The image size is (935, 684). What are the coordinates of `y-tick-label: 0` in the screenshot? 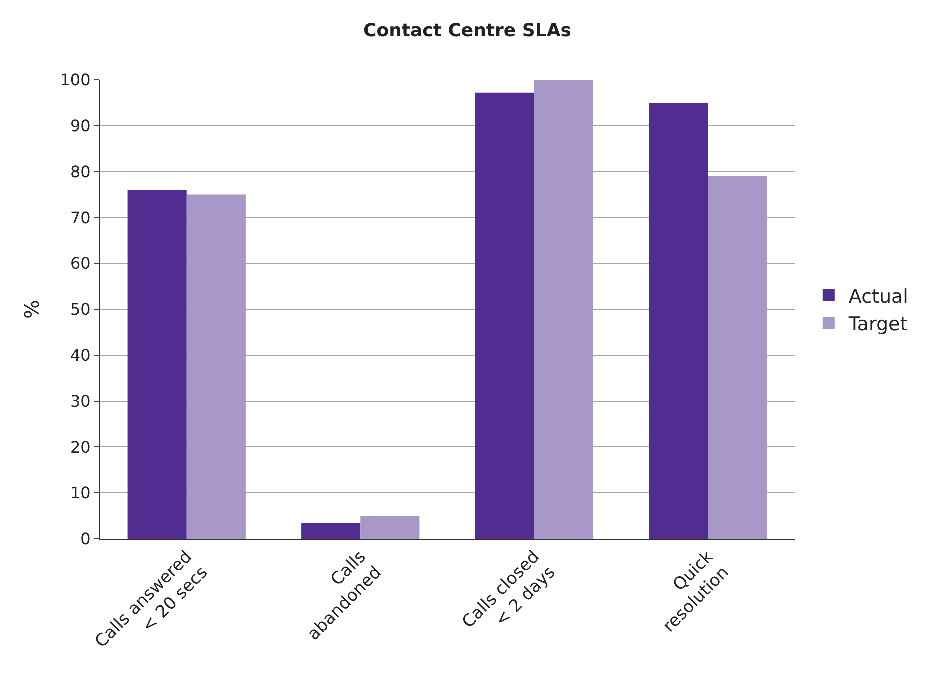 It's located at (85, 539).